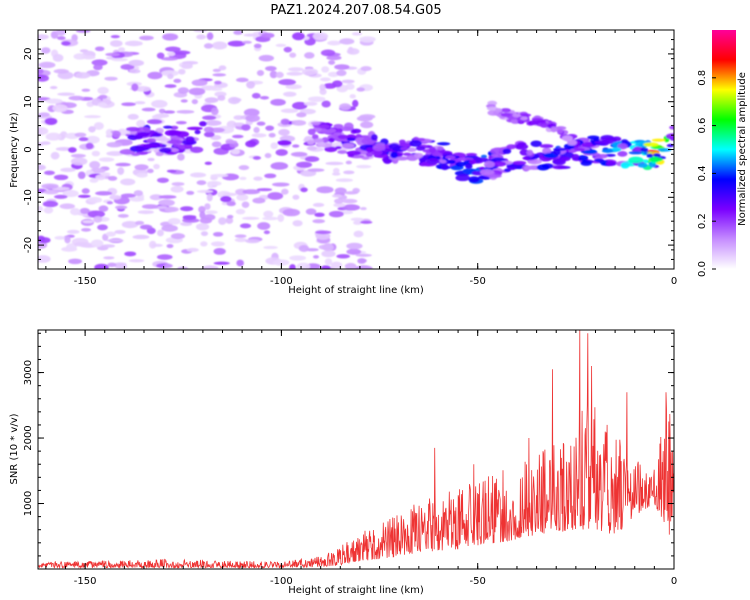 The height and width of the screenshot is (600, 750). I want to click on x-tick-label: -100, so click(281, 581).